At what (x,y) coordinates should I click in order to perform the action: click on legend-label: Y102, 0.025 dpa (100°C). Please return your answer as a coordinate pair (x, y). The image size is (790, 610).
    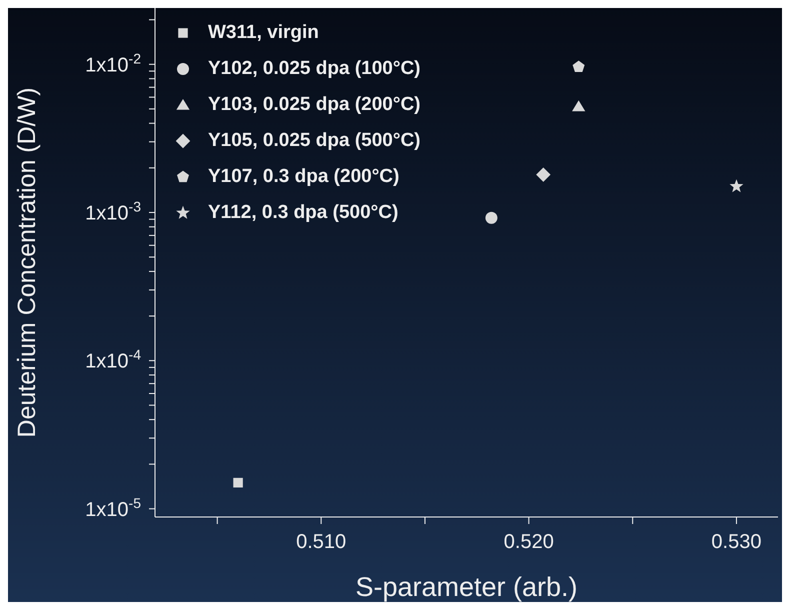
    Looking at the image, I should click on (314, 69).